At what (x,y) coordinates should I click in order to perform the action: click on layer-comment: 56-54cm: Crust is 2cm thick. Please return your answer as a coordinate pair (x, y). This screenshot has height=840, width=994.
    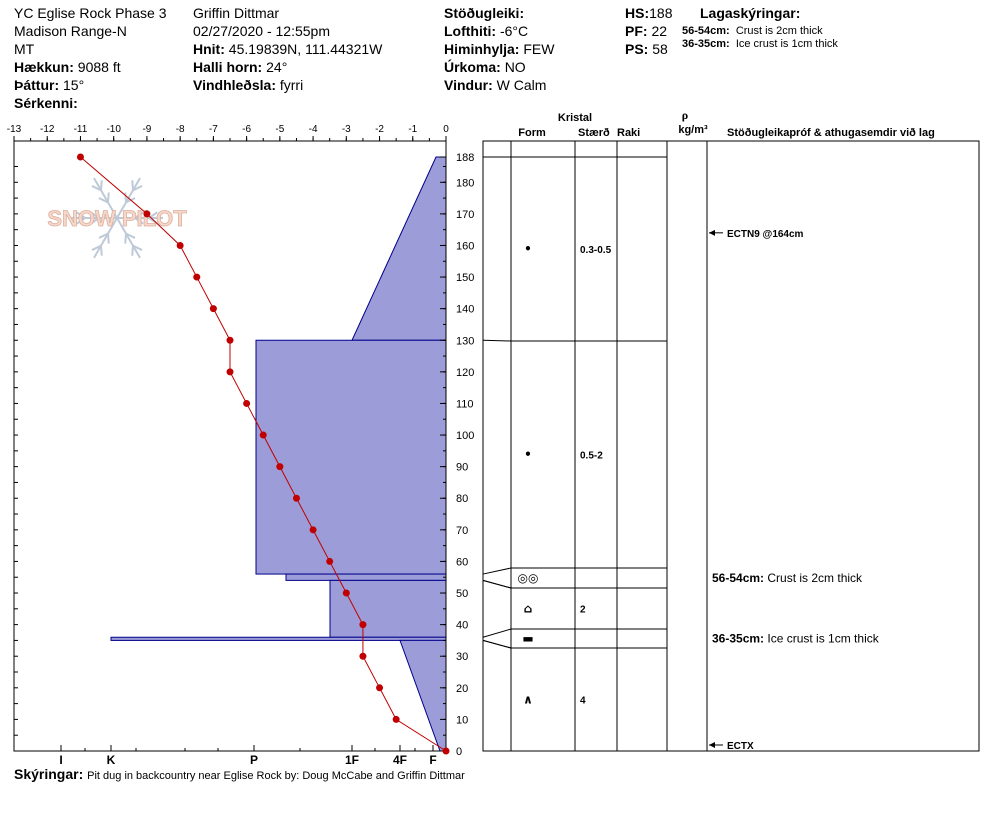
    Looking at the image, I should click on (787, 578).